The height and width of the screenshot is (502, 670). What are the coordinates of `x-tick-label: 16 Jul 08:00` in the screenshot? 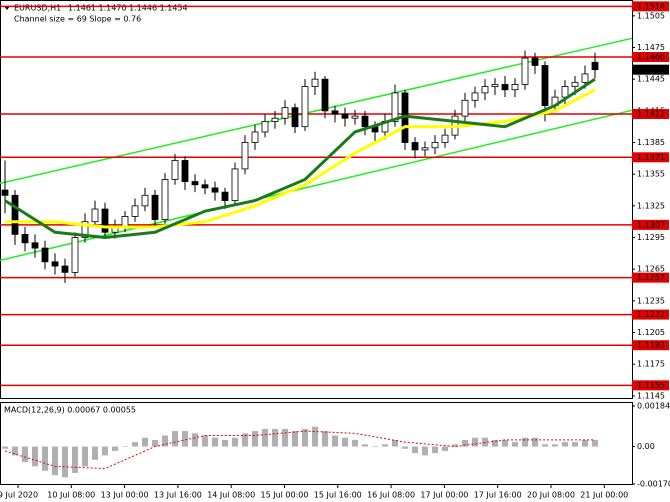 It's located at (391, 495).